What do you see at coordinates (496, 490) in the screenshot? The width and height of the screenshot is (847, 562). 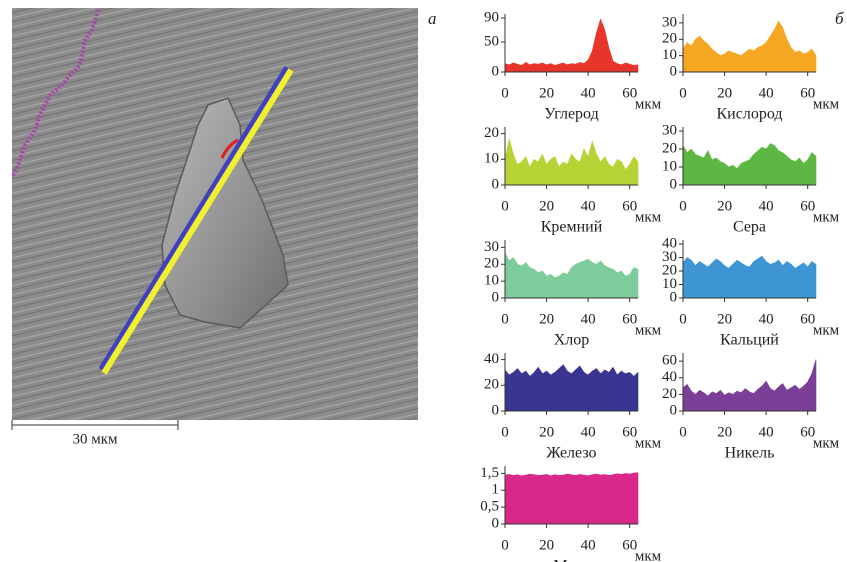 I see `y-tick-label: 1` at bounding box center [496, 490].